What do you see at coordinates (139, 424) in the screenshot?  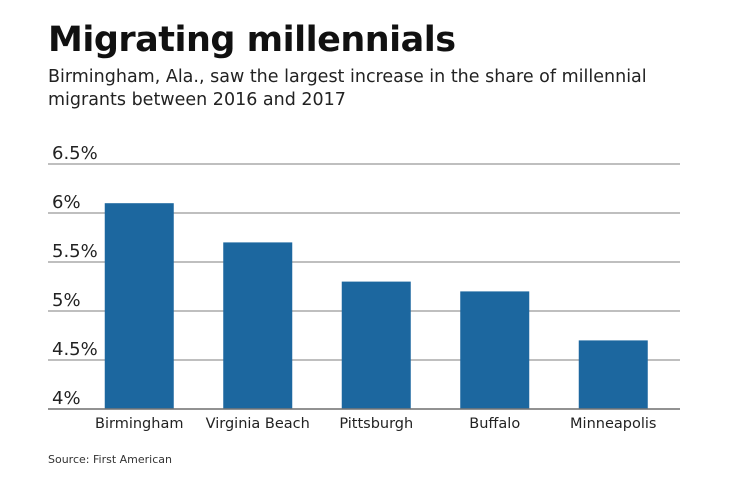 I see `x-category-label: Birmingham` at bounding box center [139, 424].